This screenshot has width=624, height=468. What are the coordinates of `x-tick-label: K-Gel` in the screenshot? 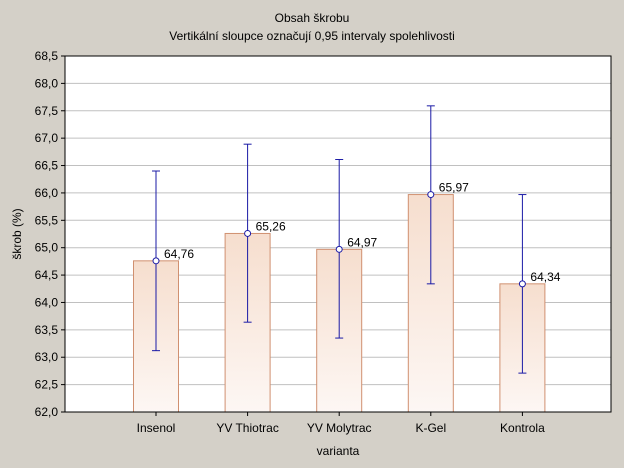 It's located at (430, 428).